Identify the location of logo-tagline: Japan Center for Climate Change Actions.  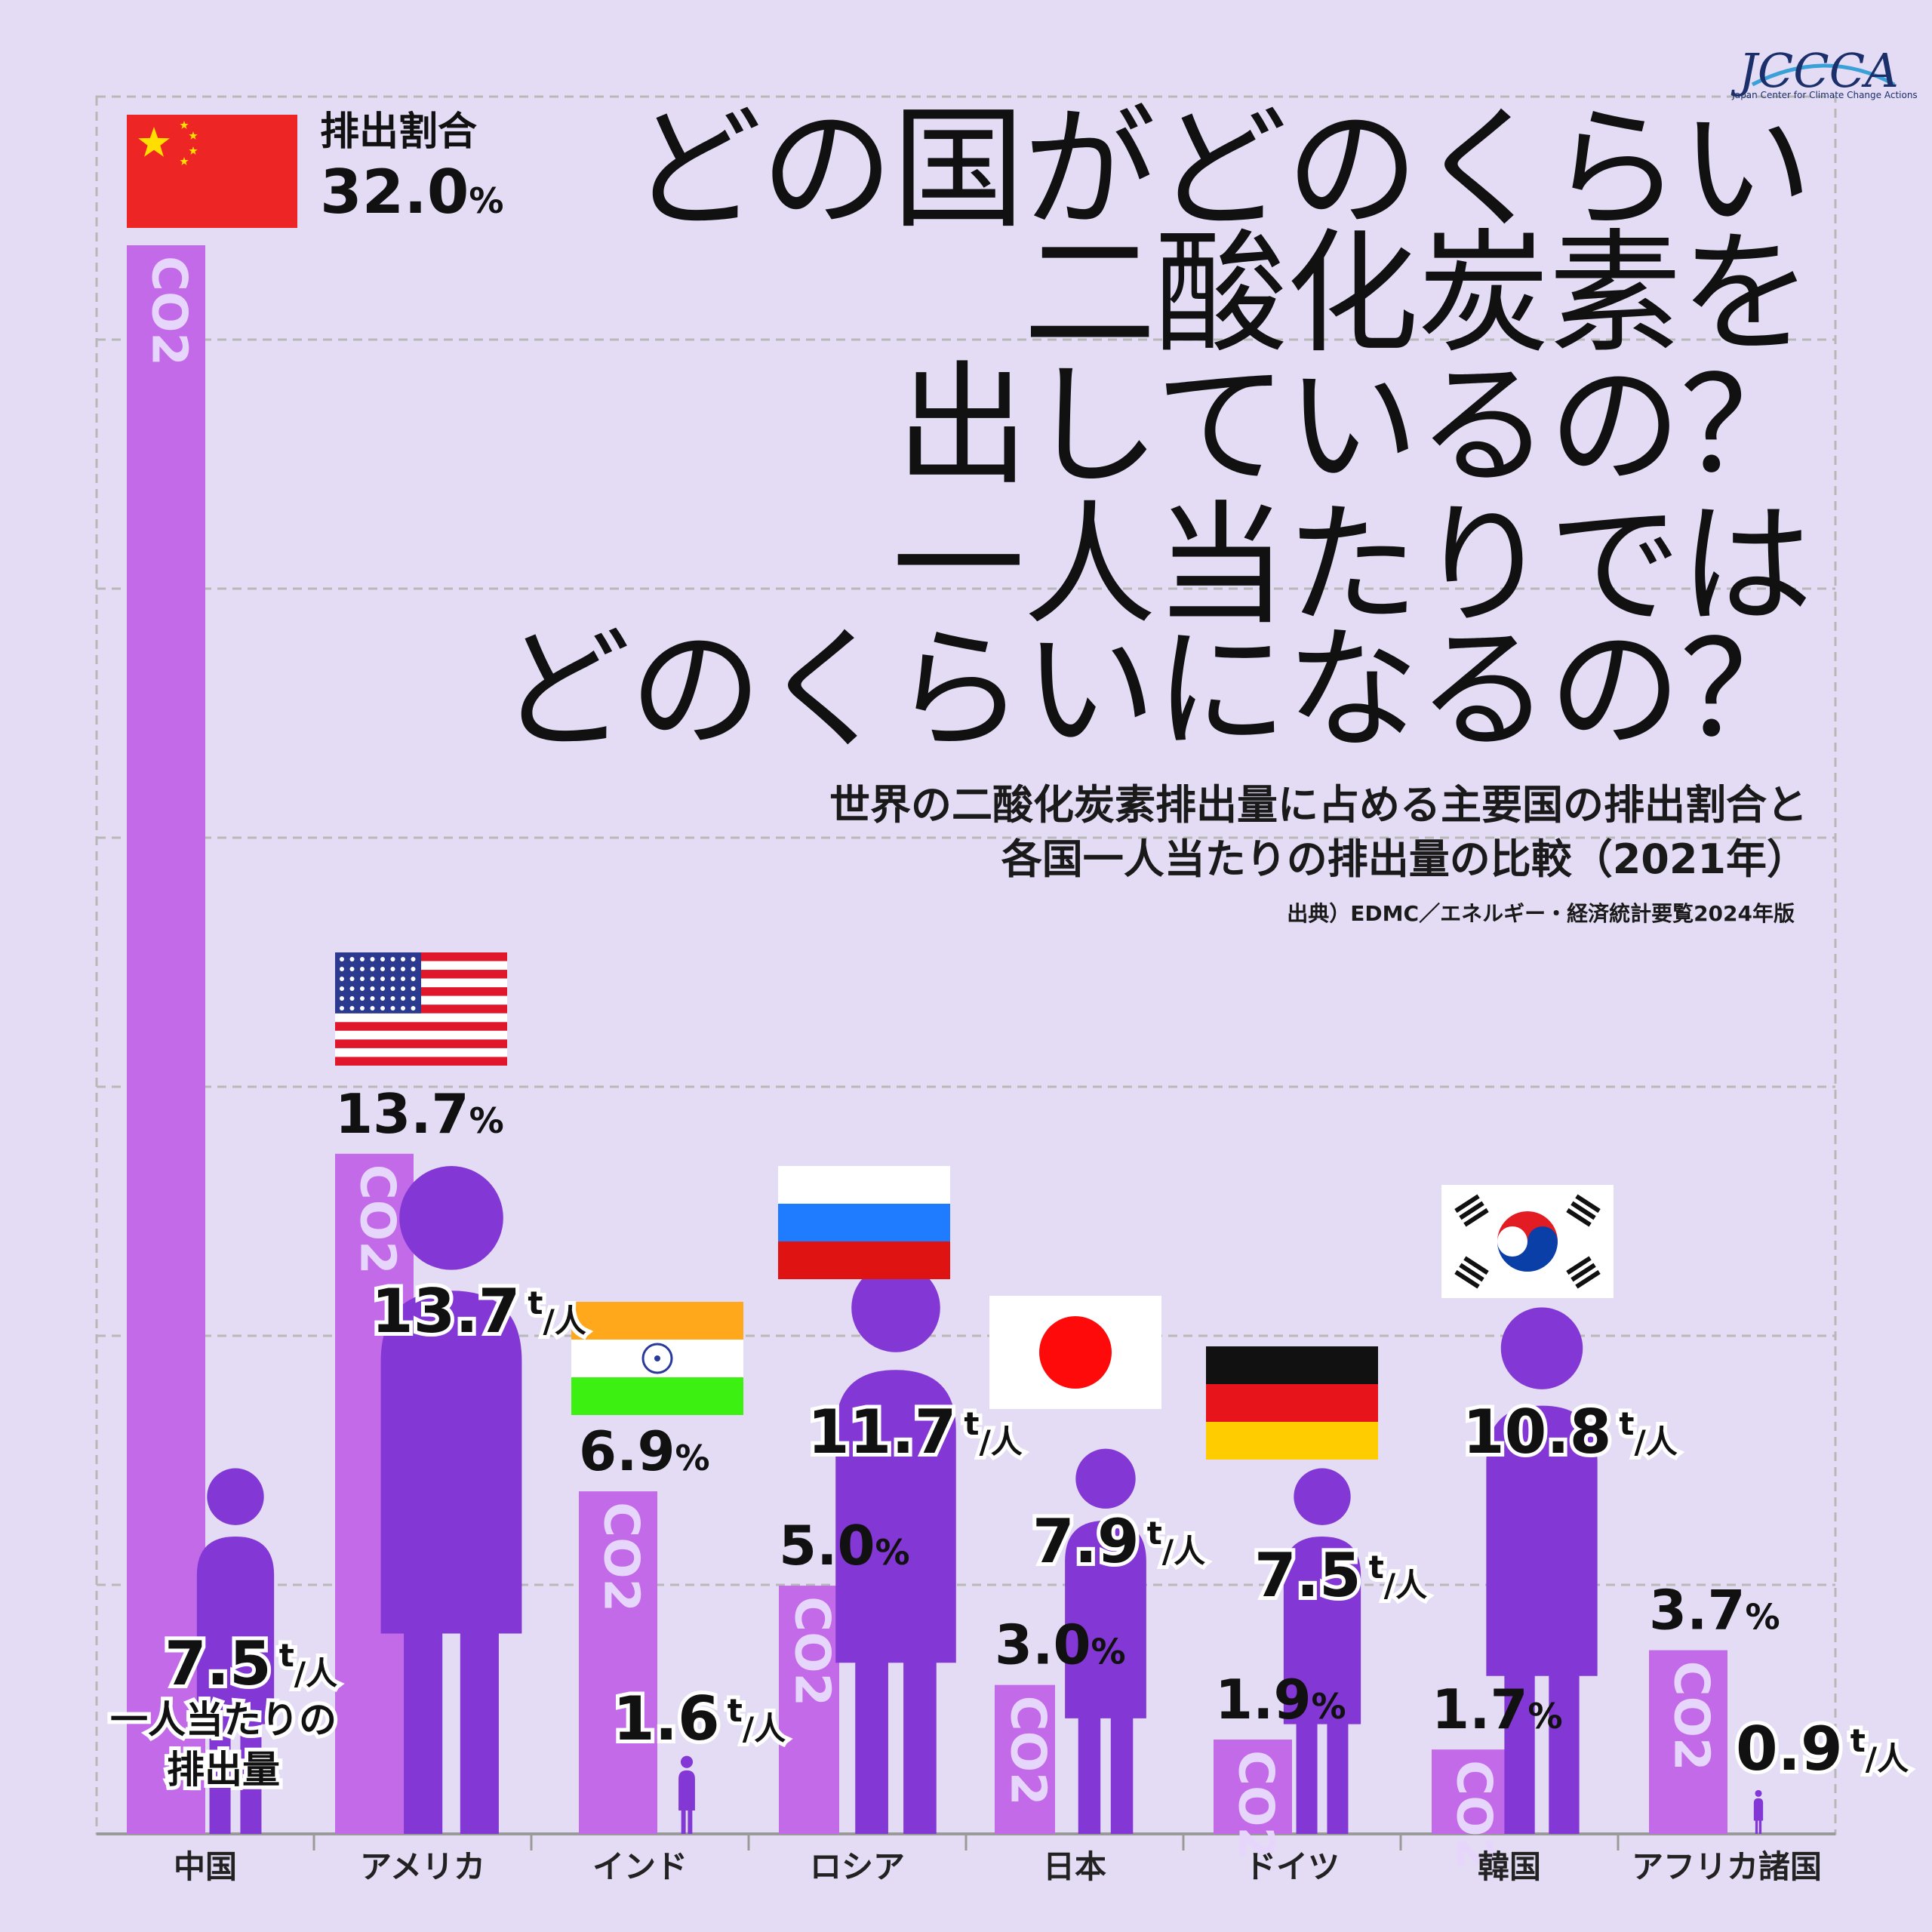
(1824, 95).